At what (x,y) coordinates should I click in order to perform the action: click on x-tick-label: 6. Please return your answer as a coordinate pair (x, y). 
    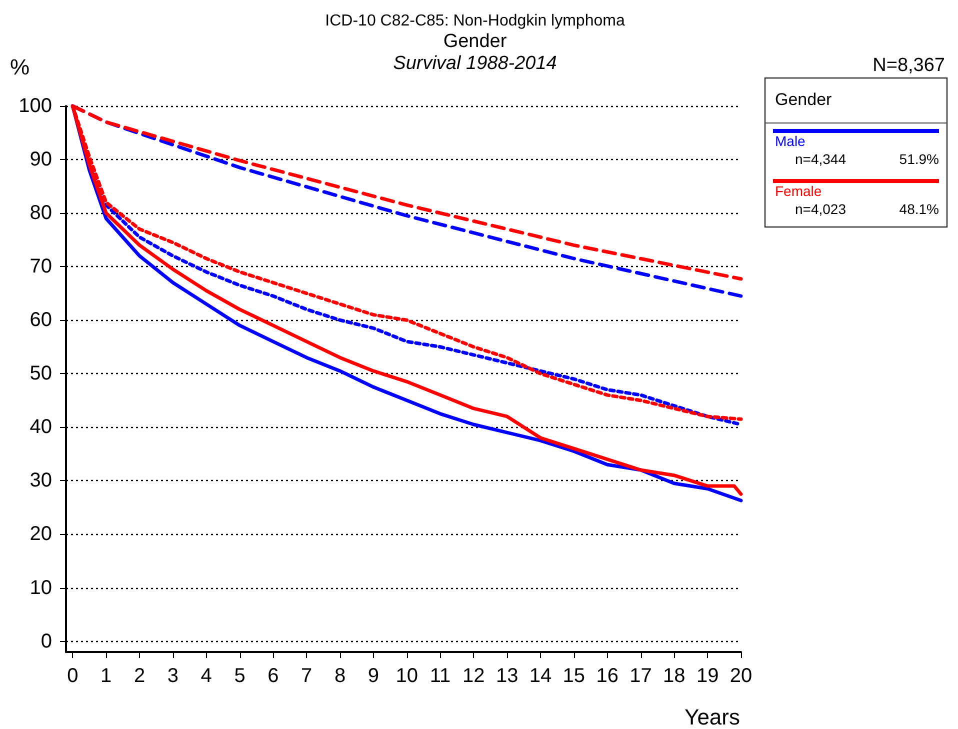
    Looking at the image, I should click on (273, 676).